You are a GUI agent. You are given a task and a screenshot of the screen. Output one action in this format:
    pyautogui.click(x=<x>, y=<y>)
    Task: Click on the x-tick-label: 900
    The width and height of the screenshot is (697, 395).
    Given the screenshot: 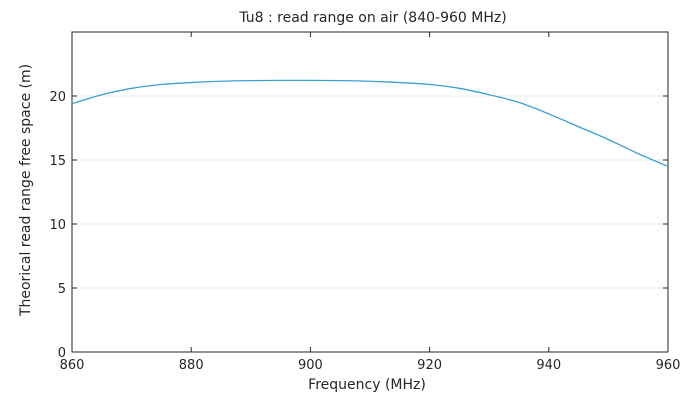 What is the action you would take?
    pyautogui.click(x=310, y=365)
    